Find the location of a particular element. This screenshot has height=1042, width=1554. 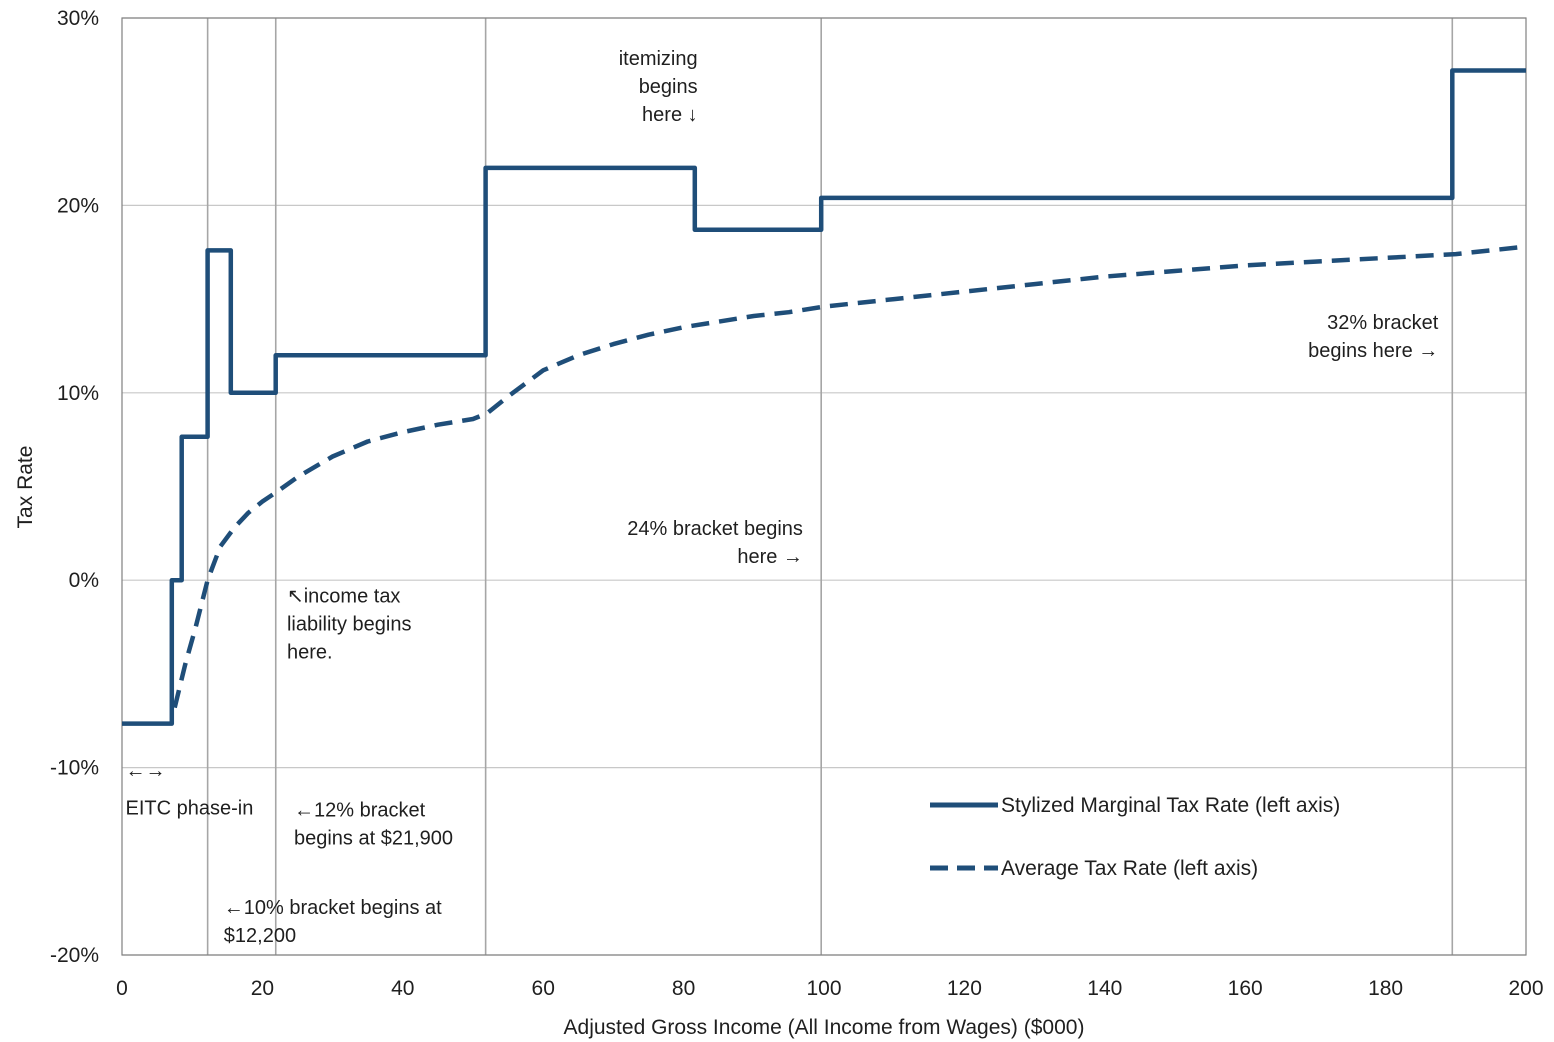

x-axis-tick-labels: 0 20 40 60 80 100 120 140 160 180 200 is located at coordinates (829, 988).